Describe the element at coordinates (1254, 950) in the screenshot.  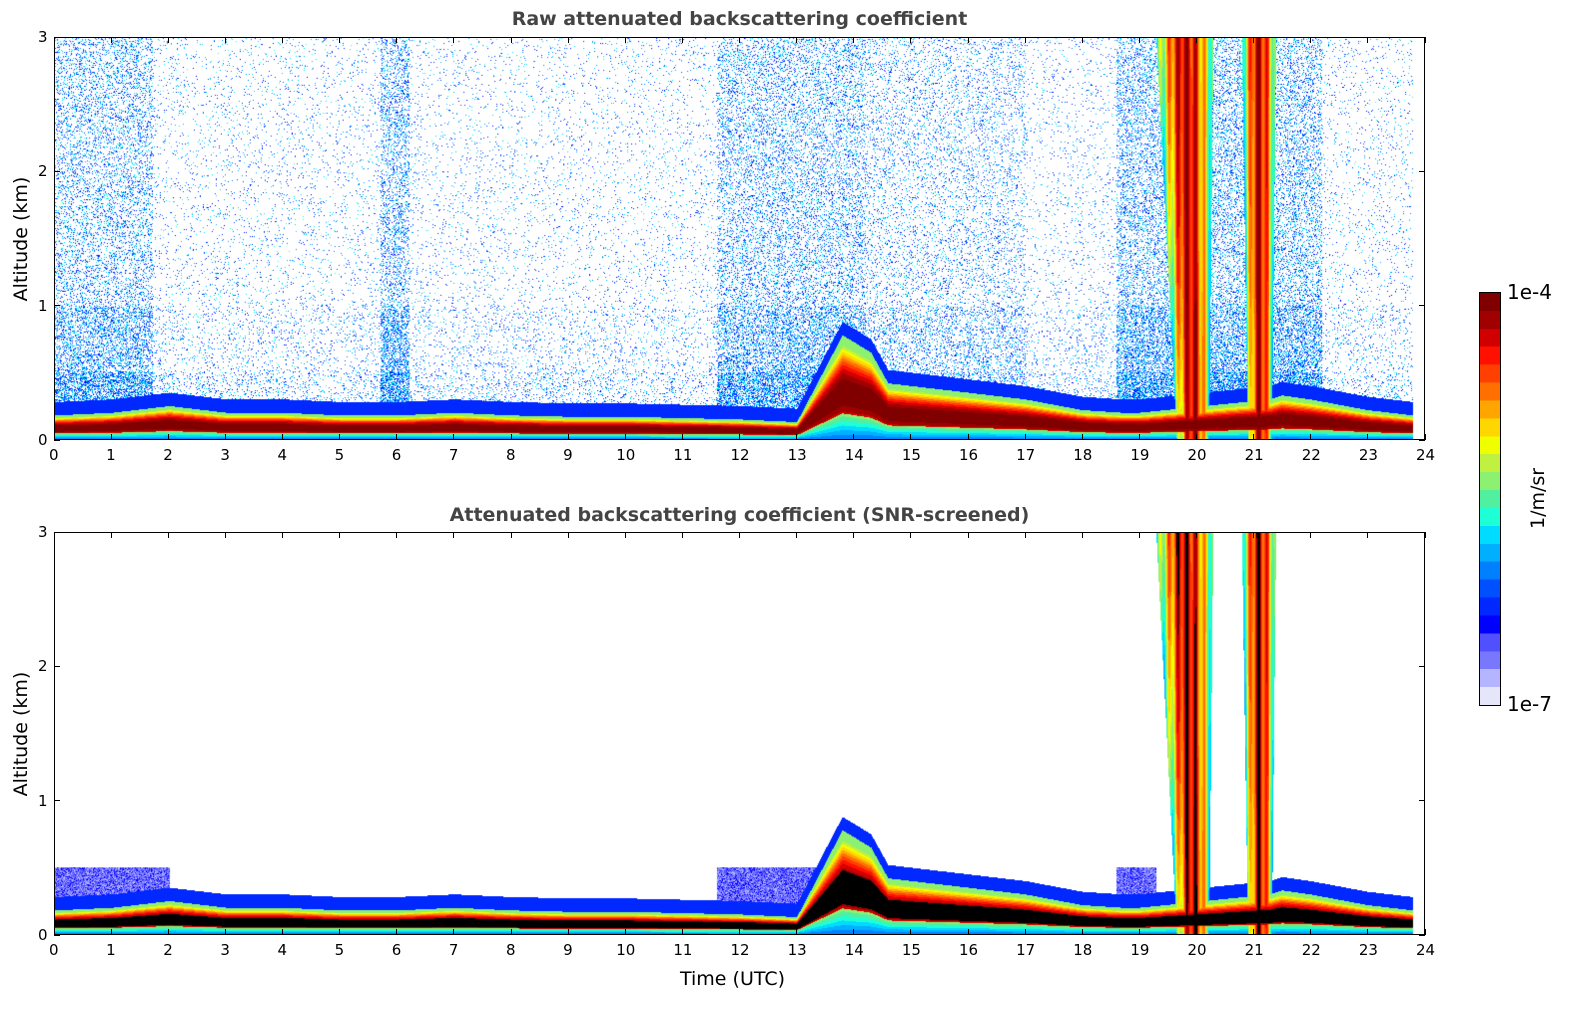
I see `x-tick-label: 21` at that location.